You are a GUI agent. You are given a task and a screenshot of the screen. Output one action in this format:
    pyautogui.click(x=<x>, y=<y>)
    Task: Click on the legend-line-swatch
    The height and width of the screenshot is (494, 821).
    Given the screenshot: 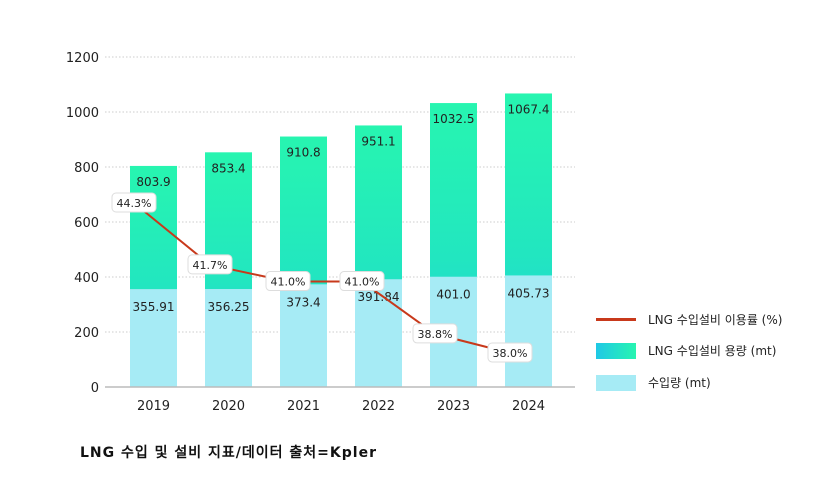 What is the action you would take?
    pyautogui.click(x=616, y=319)
    